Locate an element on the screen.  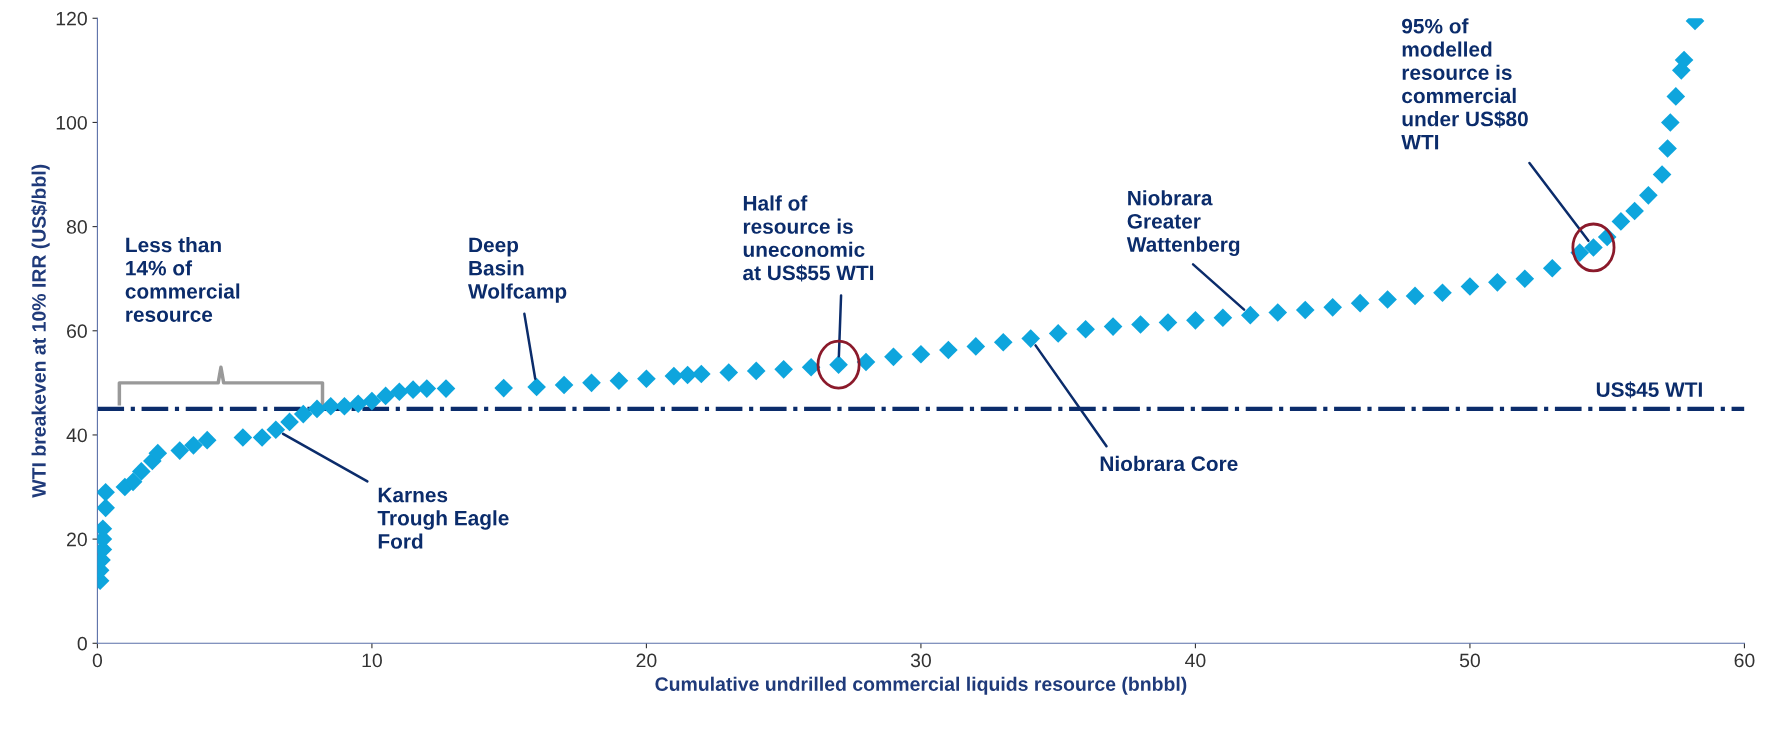
x-tick-label: 40 is located at coordinates (1195, 660).